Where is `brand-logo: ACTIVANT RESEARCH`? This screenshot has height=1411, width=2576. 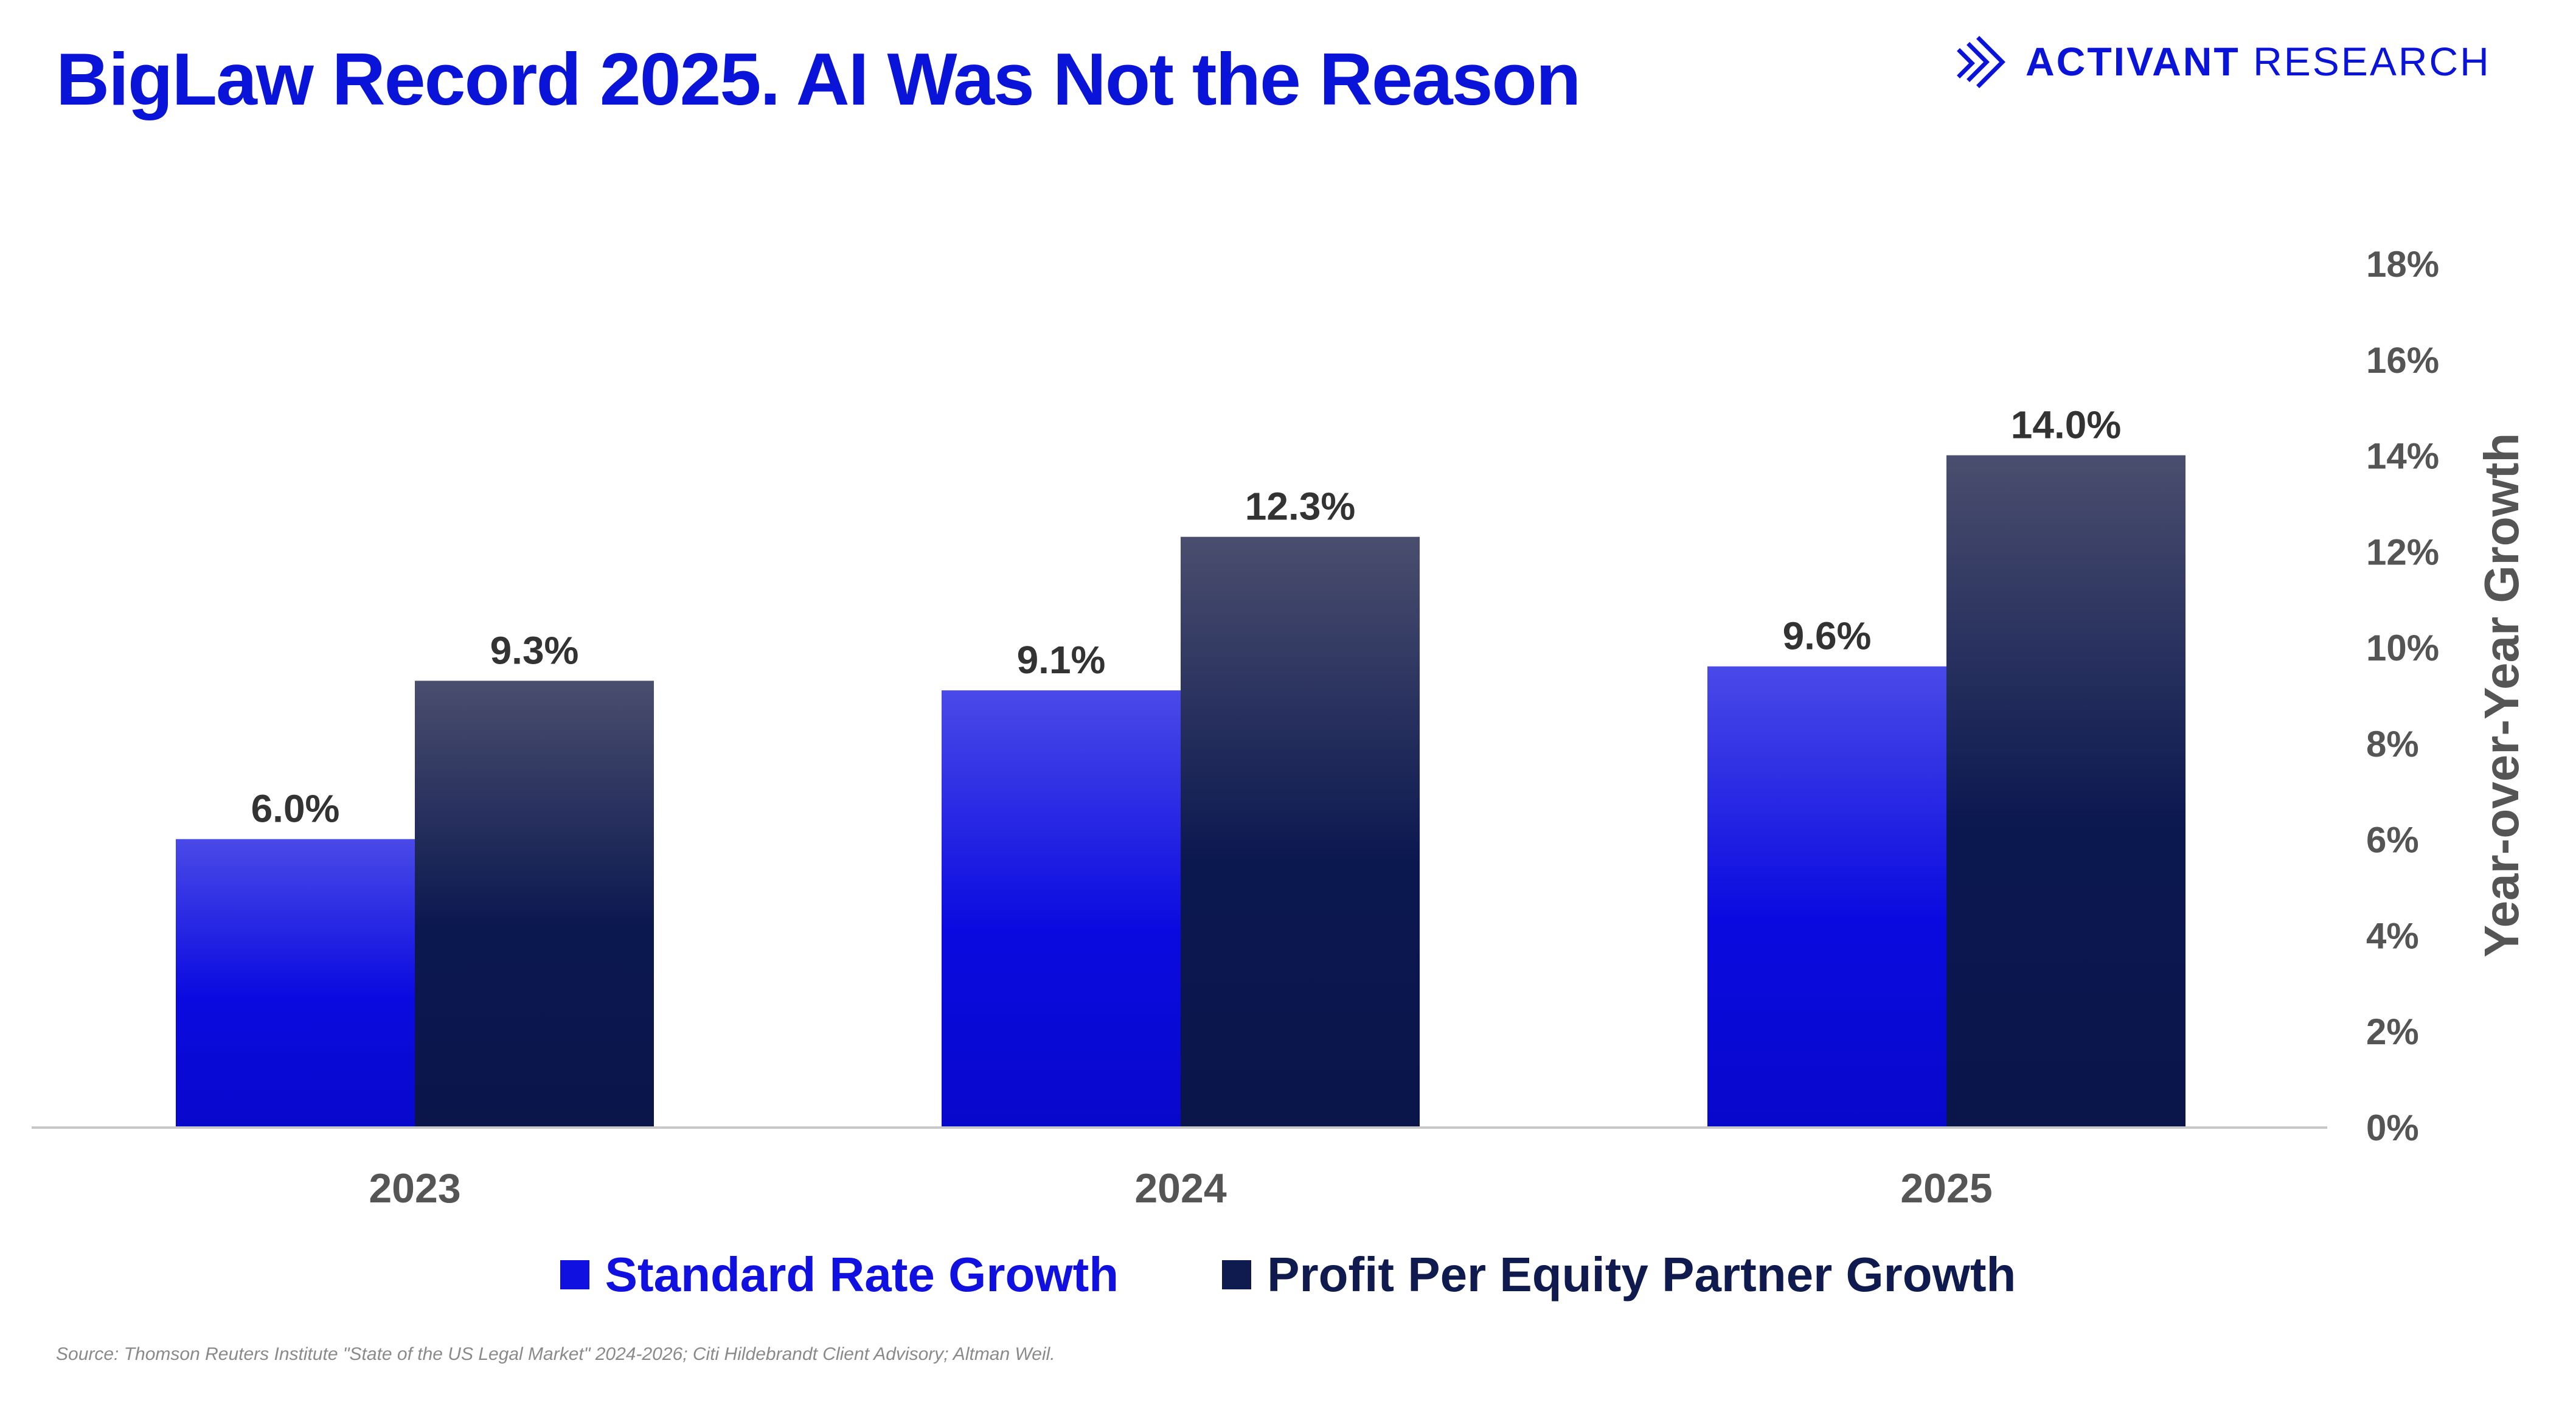 brand-logo: ACTIVANT RESEARCH is located at coordinates (2222, 61).